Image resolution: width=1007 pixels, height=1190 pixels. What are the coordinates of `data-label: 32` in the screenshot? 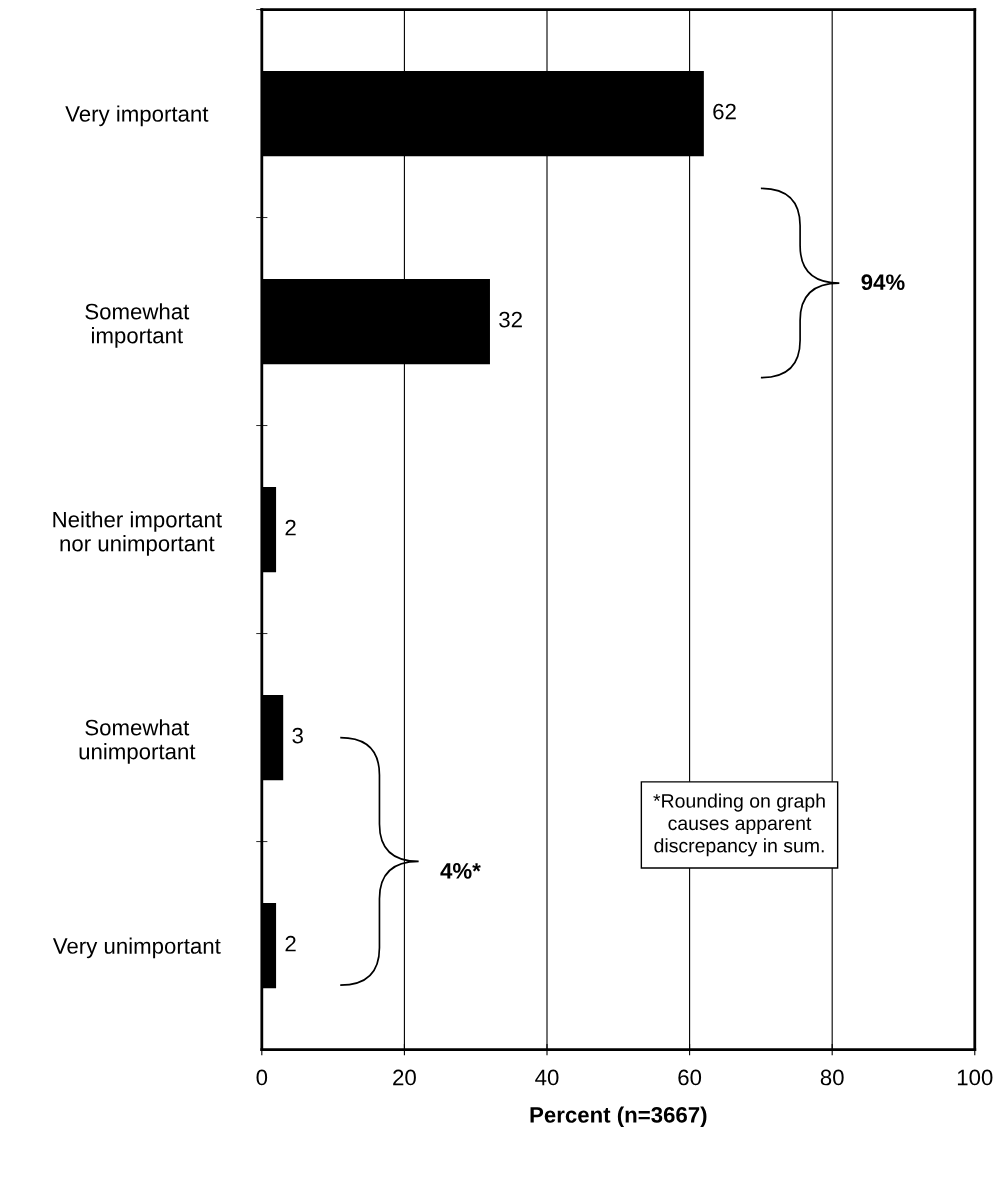 It's located at (510, 319).